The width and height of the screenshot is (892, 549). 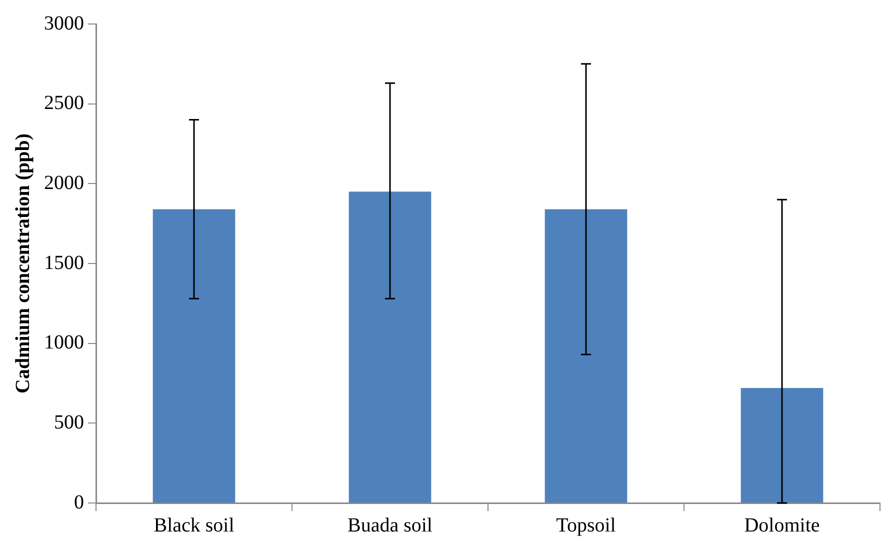 I want to click on y-tick-label: 1000, so click(x=64, y=343).